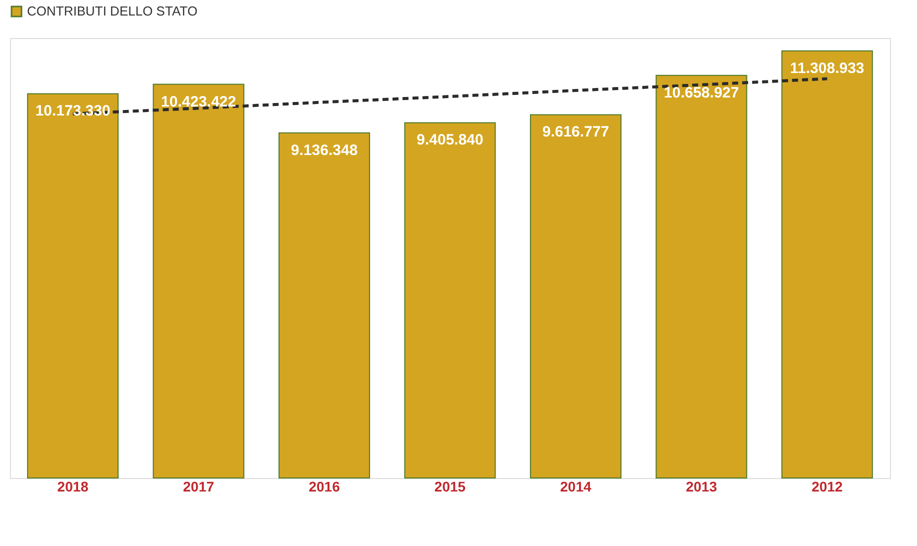 Image resolution: width=917 pixels, height=546 pixels. I want to click on x-tick-label: 2014, so click(576, 486).